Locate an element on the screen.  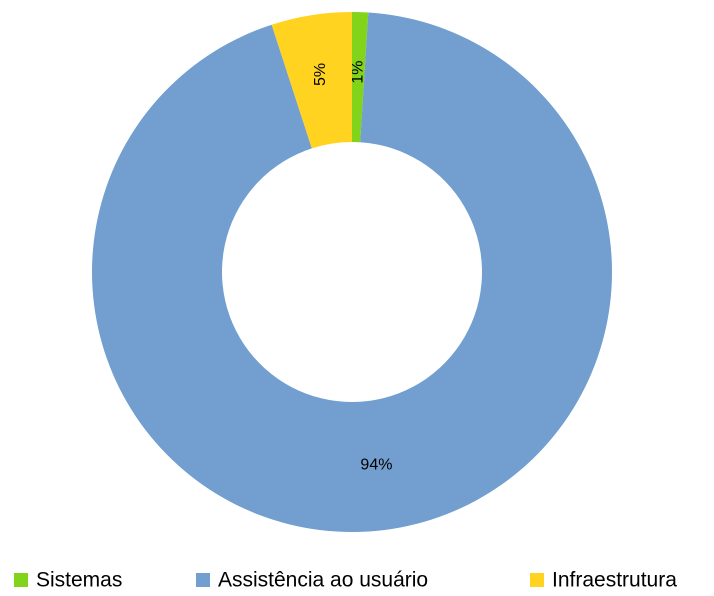
legend-label: Infraestrutura is located at coordinates (614, 580).